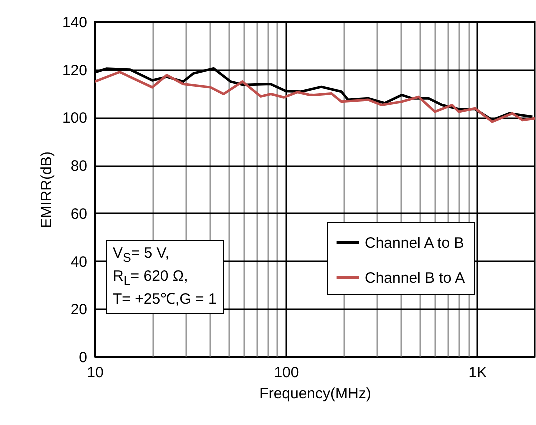  Describe the element at coordinates (150, 278) in the screenshot. I see `annotation: R$_{L}$= 620 Ω,` at that location.